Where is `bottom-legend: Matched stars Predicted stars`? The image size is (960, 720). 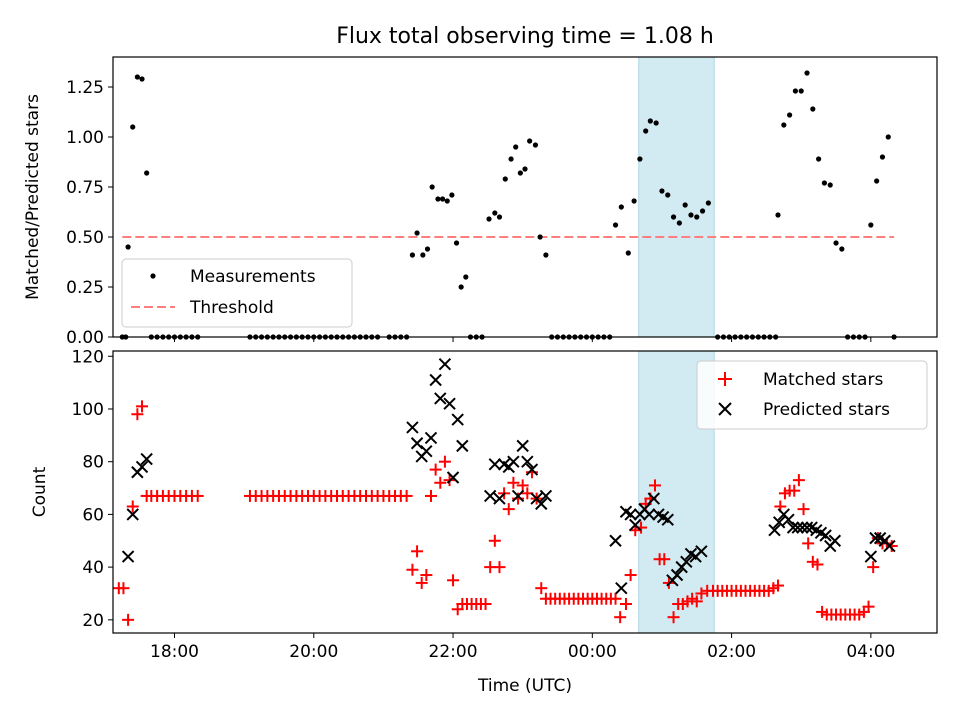
bottom-legend: Matched stars Predicted stars is located at coordinates (812, 395).